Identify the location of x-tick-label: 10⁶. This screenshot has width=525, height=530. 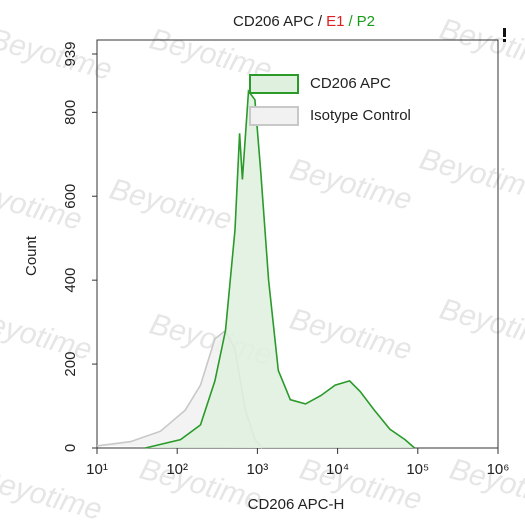
(498, 469).